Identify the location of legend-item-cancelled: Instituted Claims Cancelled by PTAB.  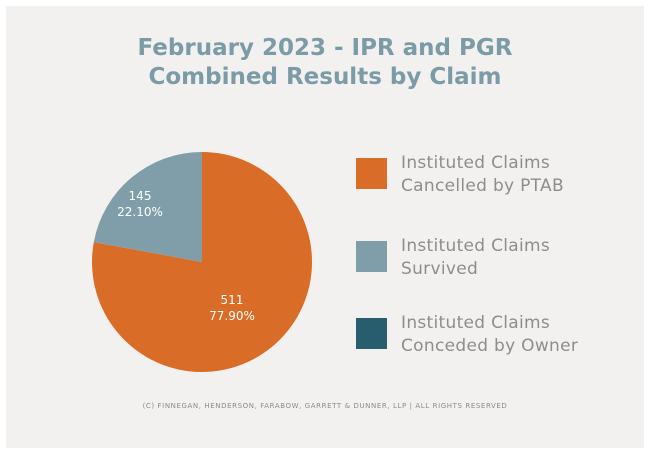
(486, 182).